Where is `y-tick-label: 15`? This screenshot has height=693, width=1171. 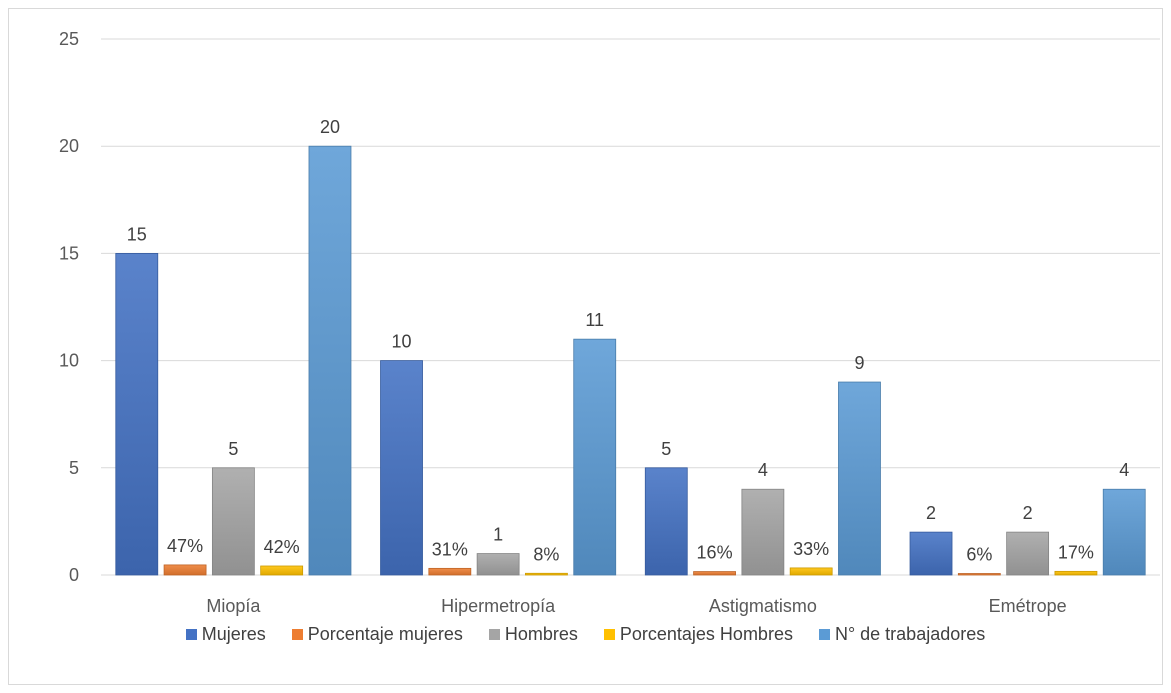 y-tick-label: 15 is located at coordinates (69, 253).